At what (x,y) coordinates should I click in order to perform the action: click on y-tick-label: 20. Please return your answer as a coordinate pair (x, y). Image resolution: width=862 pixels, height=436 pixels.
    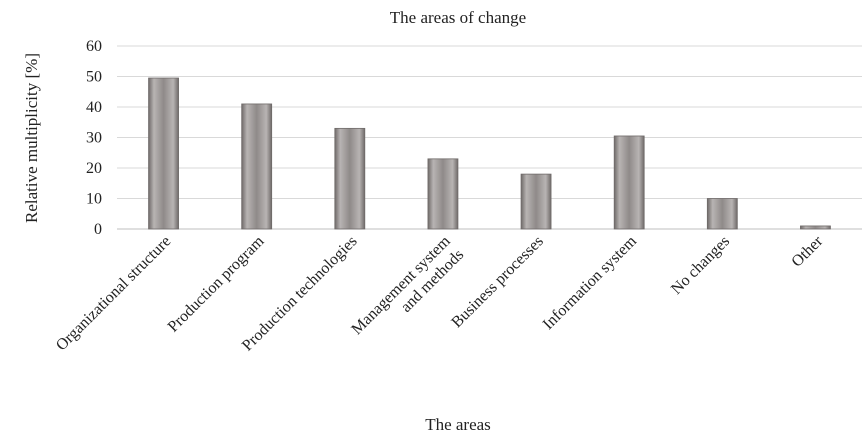
    Looking at the image, I should click on (94, 168).